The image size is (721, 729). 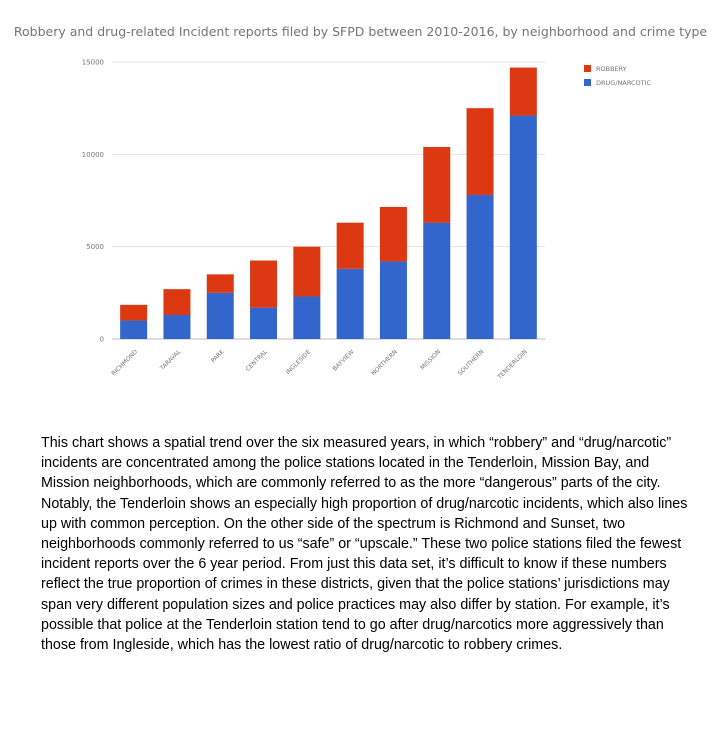 I want to click on y-tick-label: 0, so click(x=102, y=340).